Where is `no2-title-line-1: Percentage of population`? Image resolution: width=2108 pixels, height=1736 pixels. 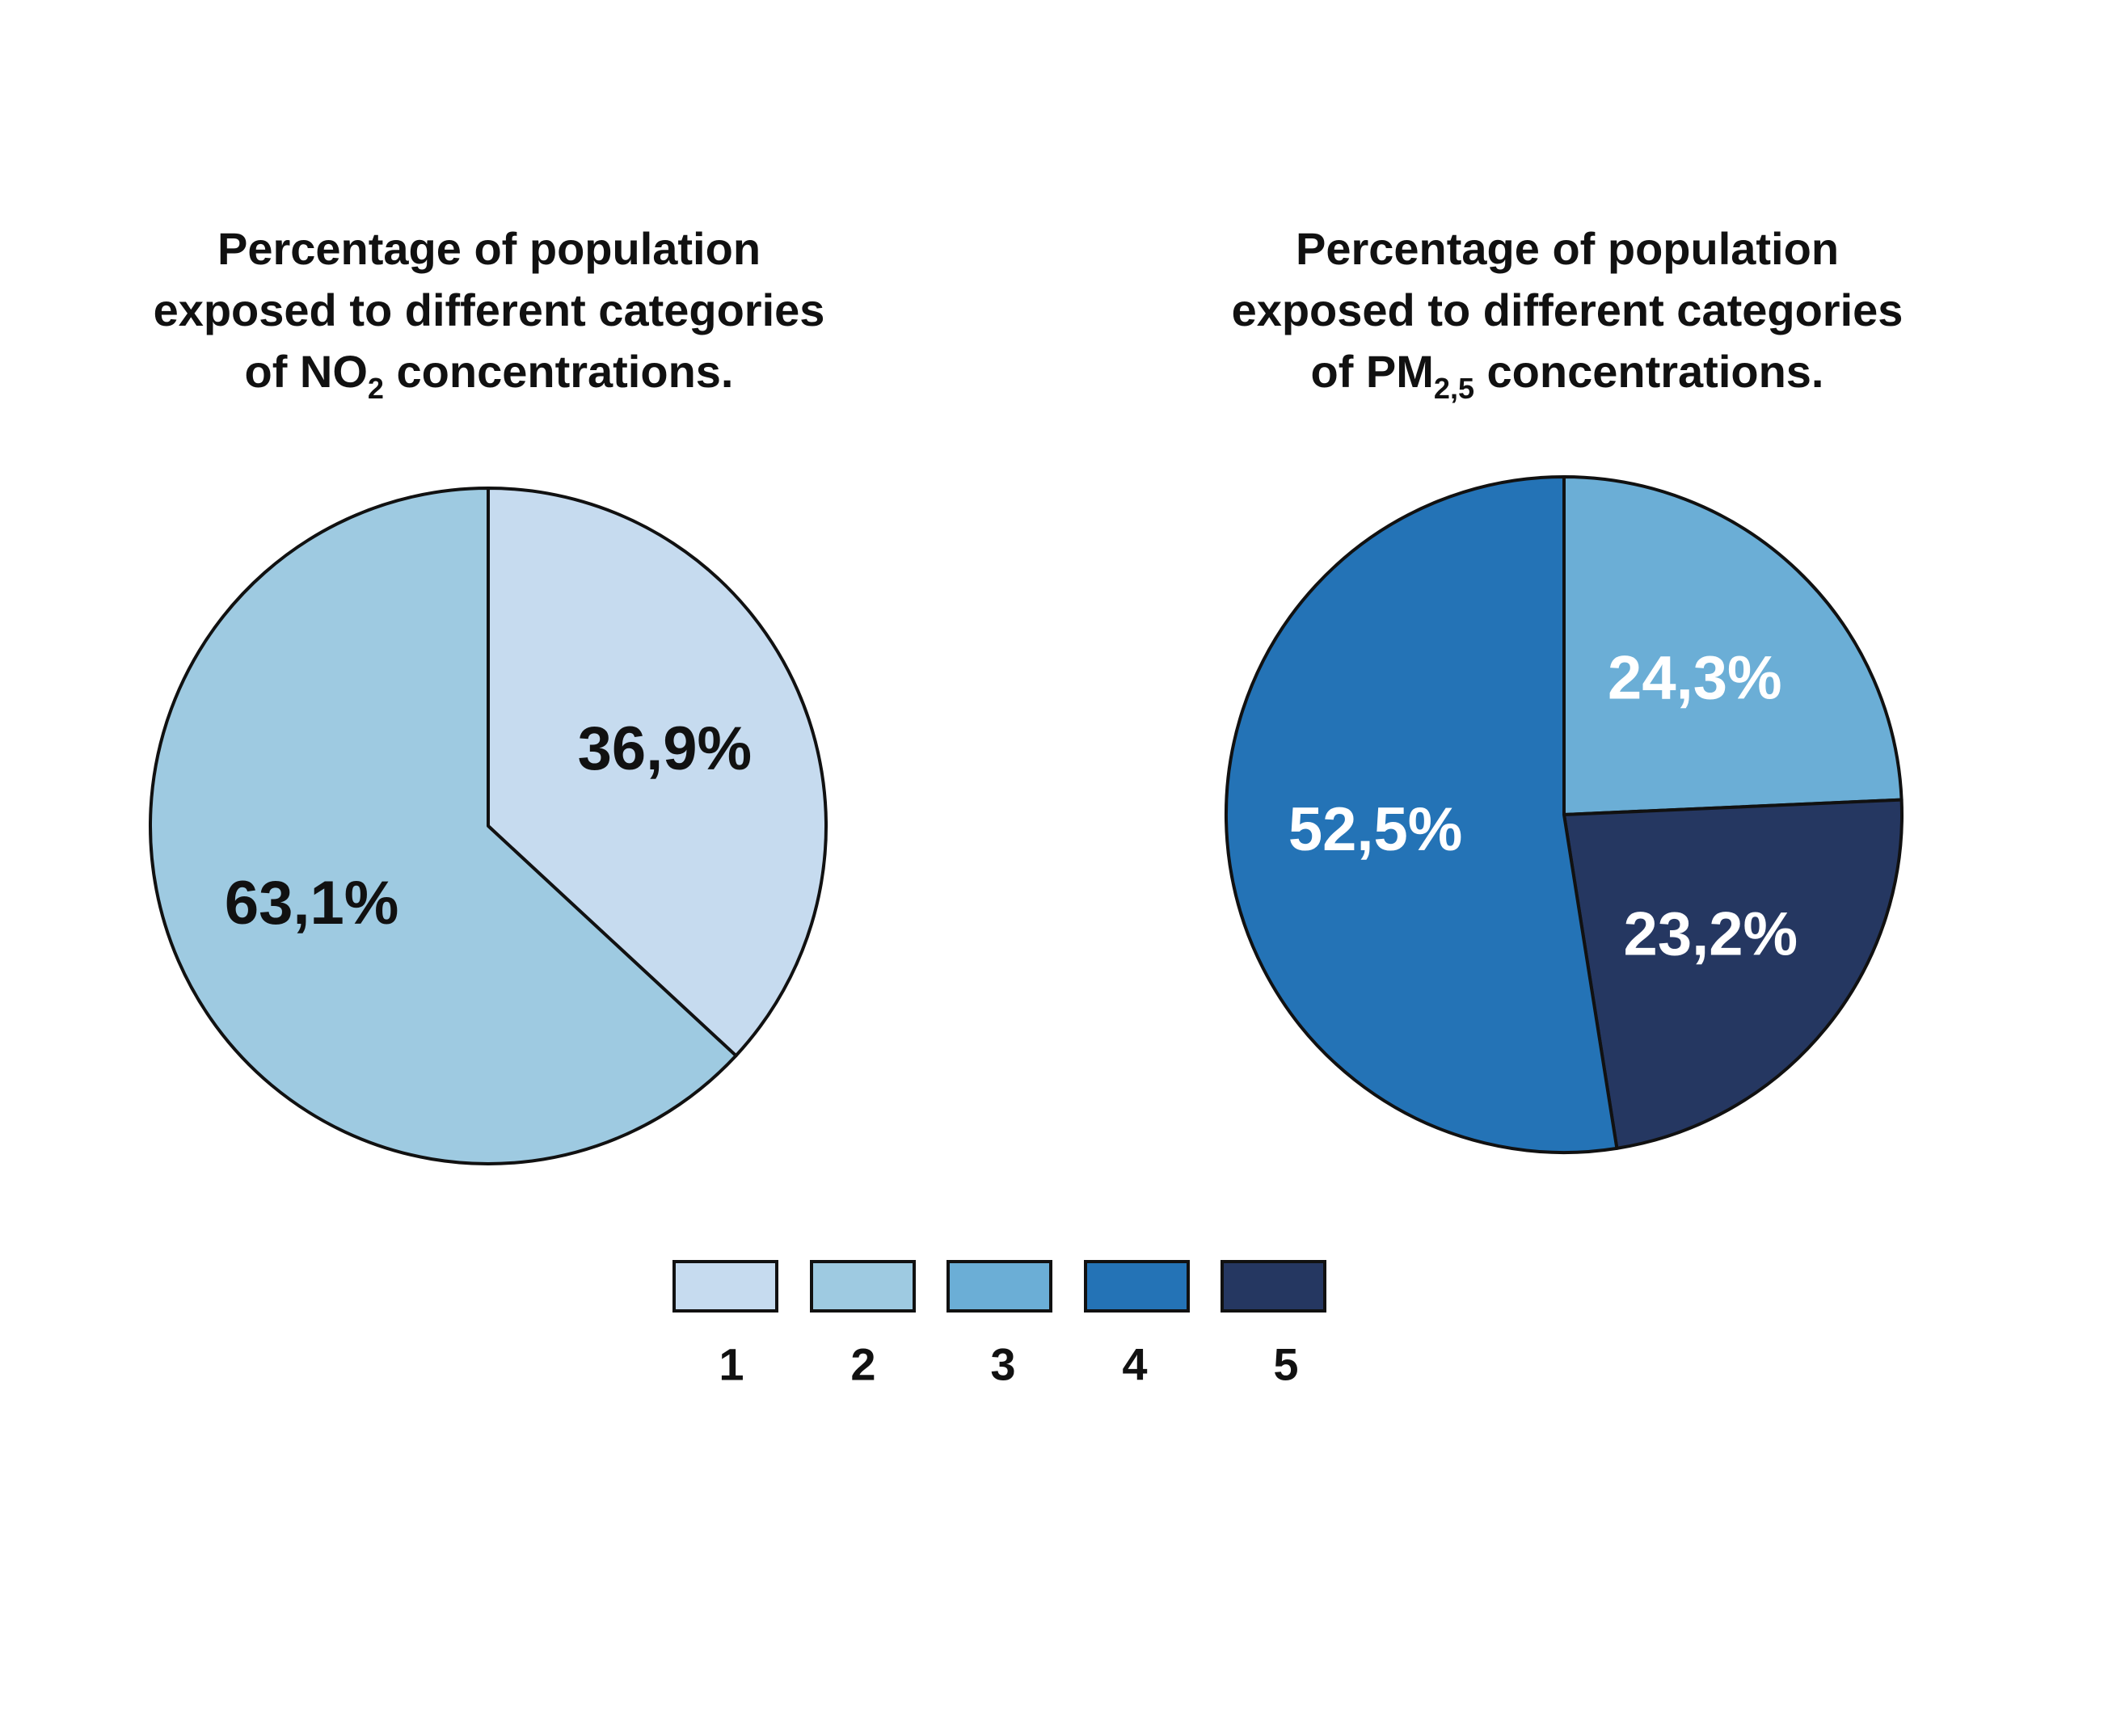 no2-title-line-1: Percentage of population is located at coordinates (489, 248).